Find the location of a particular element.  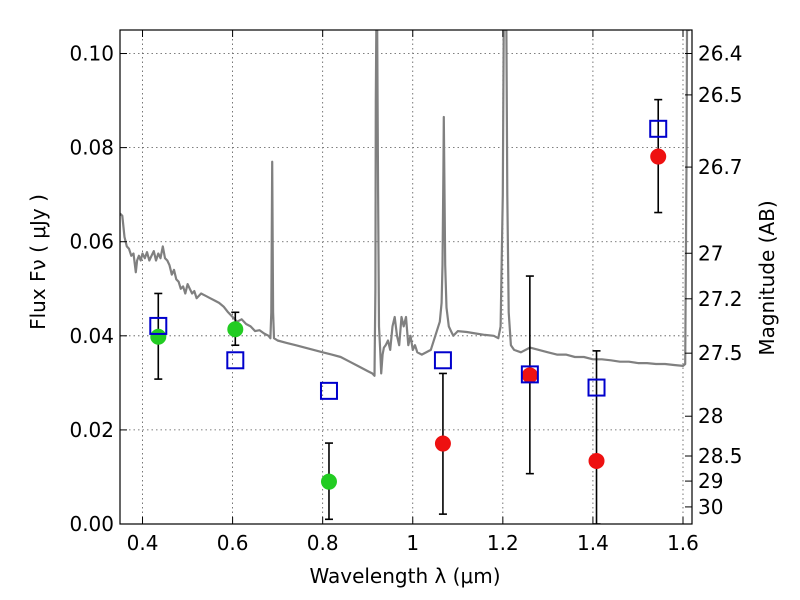

x-tick-label: 0.6 is located at coordinates (233, 543).